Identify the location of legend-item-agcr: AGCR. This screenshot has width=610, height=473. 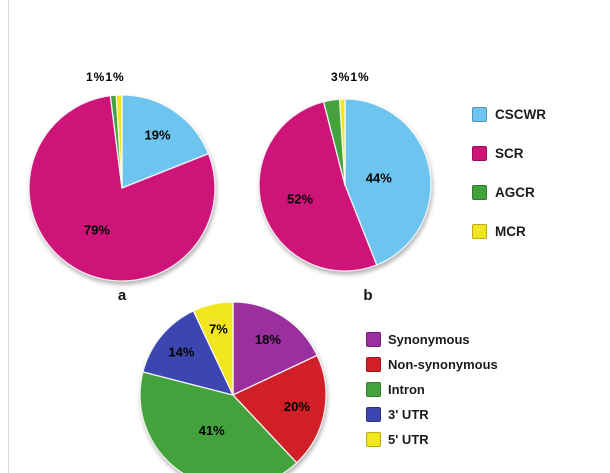
(509, 192).